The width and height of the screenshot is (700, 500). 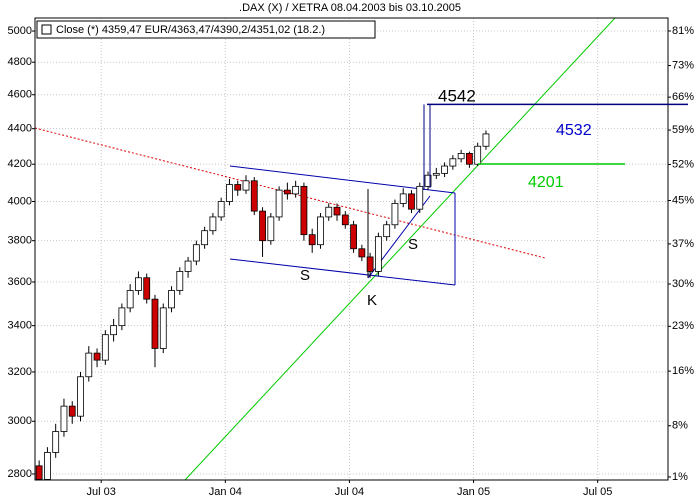 What do you see at coordinates (225, 492) in the screenshot?
I see `x-tick-label: Jan 04` at bounding box center [225, 492].